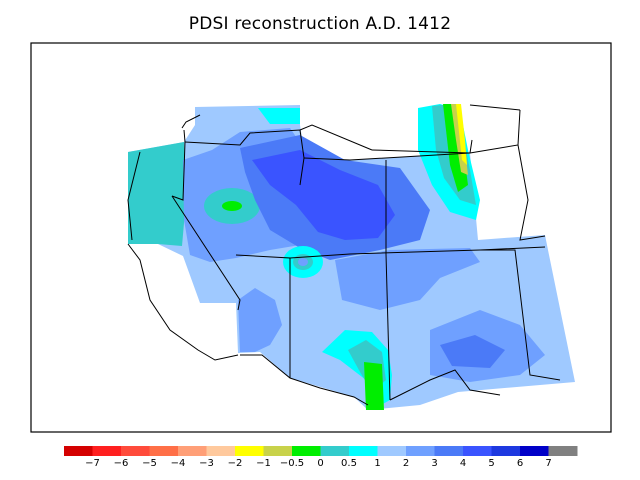 This screenshot has height=480, width=640. Describe the element at coordinates (461, 134) in the screenshot. I see `mt-yellow-band` at that location.